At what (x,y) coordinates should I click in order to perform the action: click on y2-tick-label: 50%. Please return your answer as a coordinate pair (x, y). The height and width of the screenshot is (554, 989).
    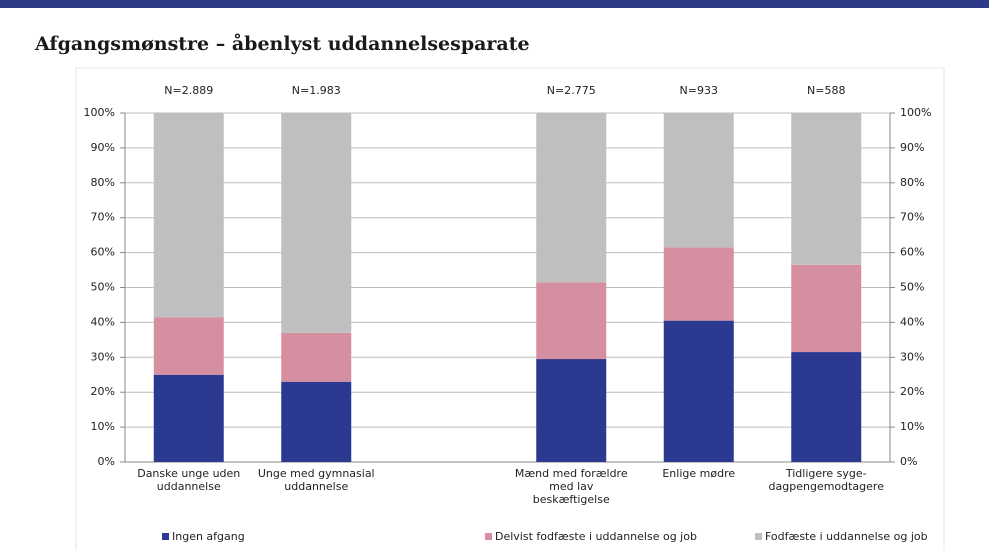
    Looking at the image, I should click on (912, 287).